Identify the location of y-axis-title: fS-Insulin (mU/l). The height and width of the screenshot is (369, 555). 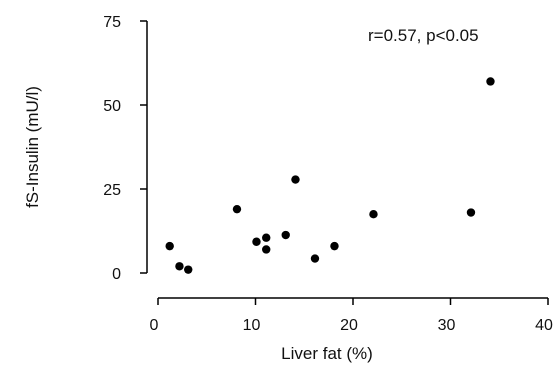
(32, 147).